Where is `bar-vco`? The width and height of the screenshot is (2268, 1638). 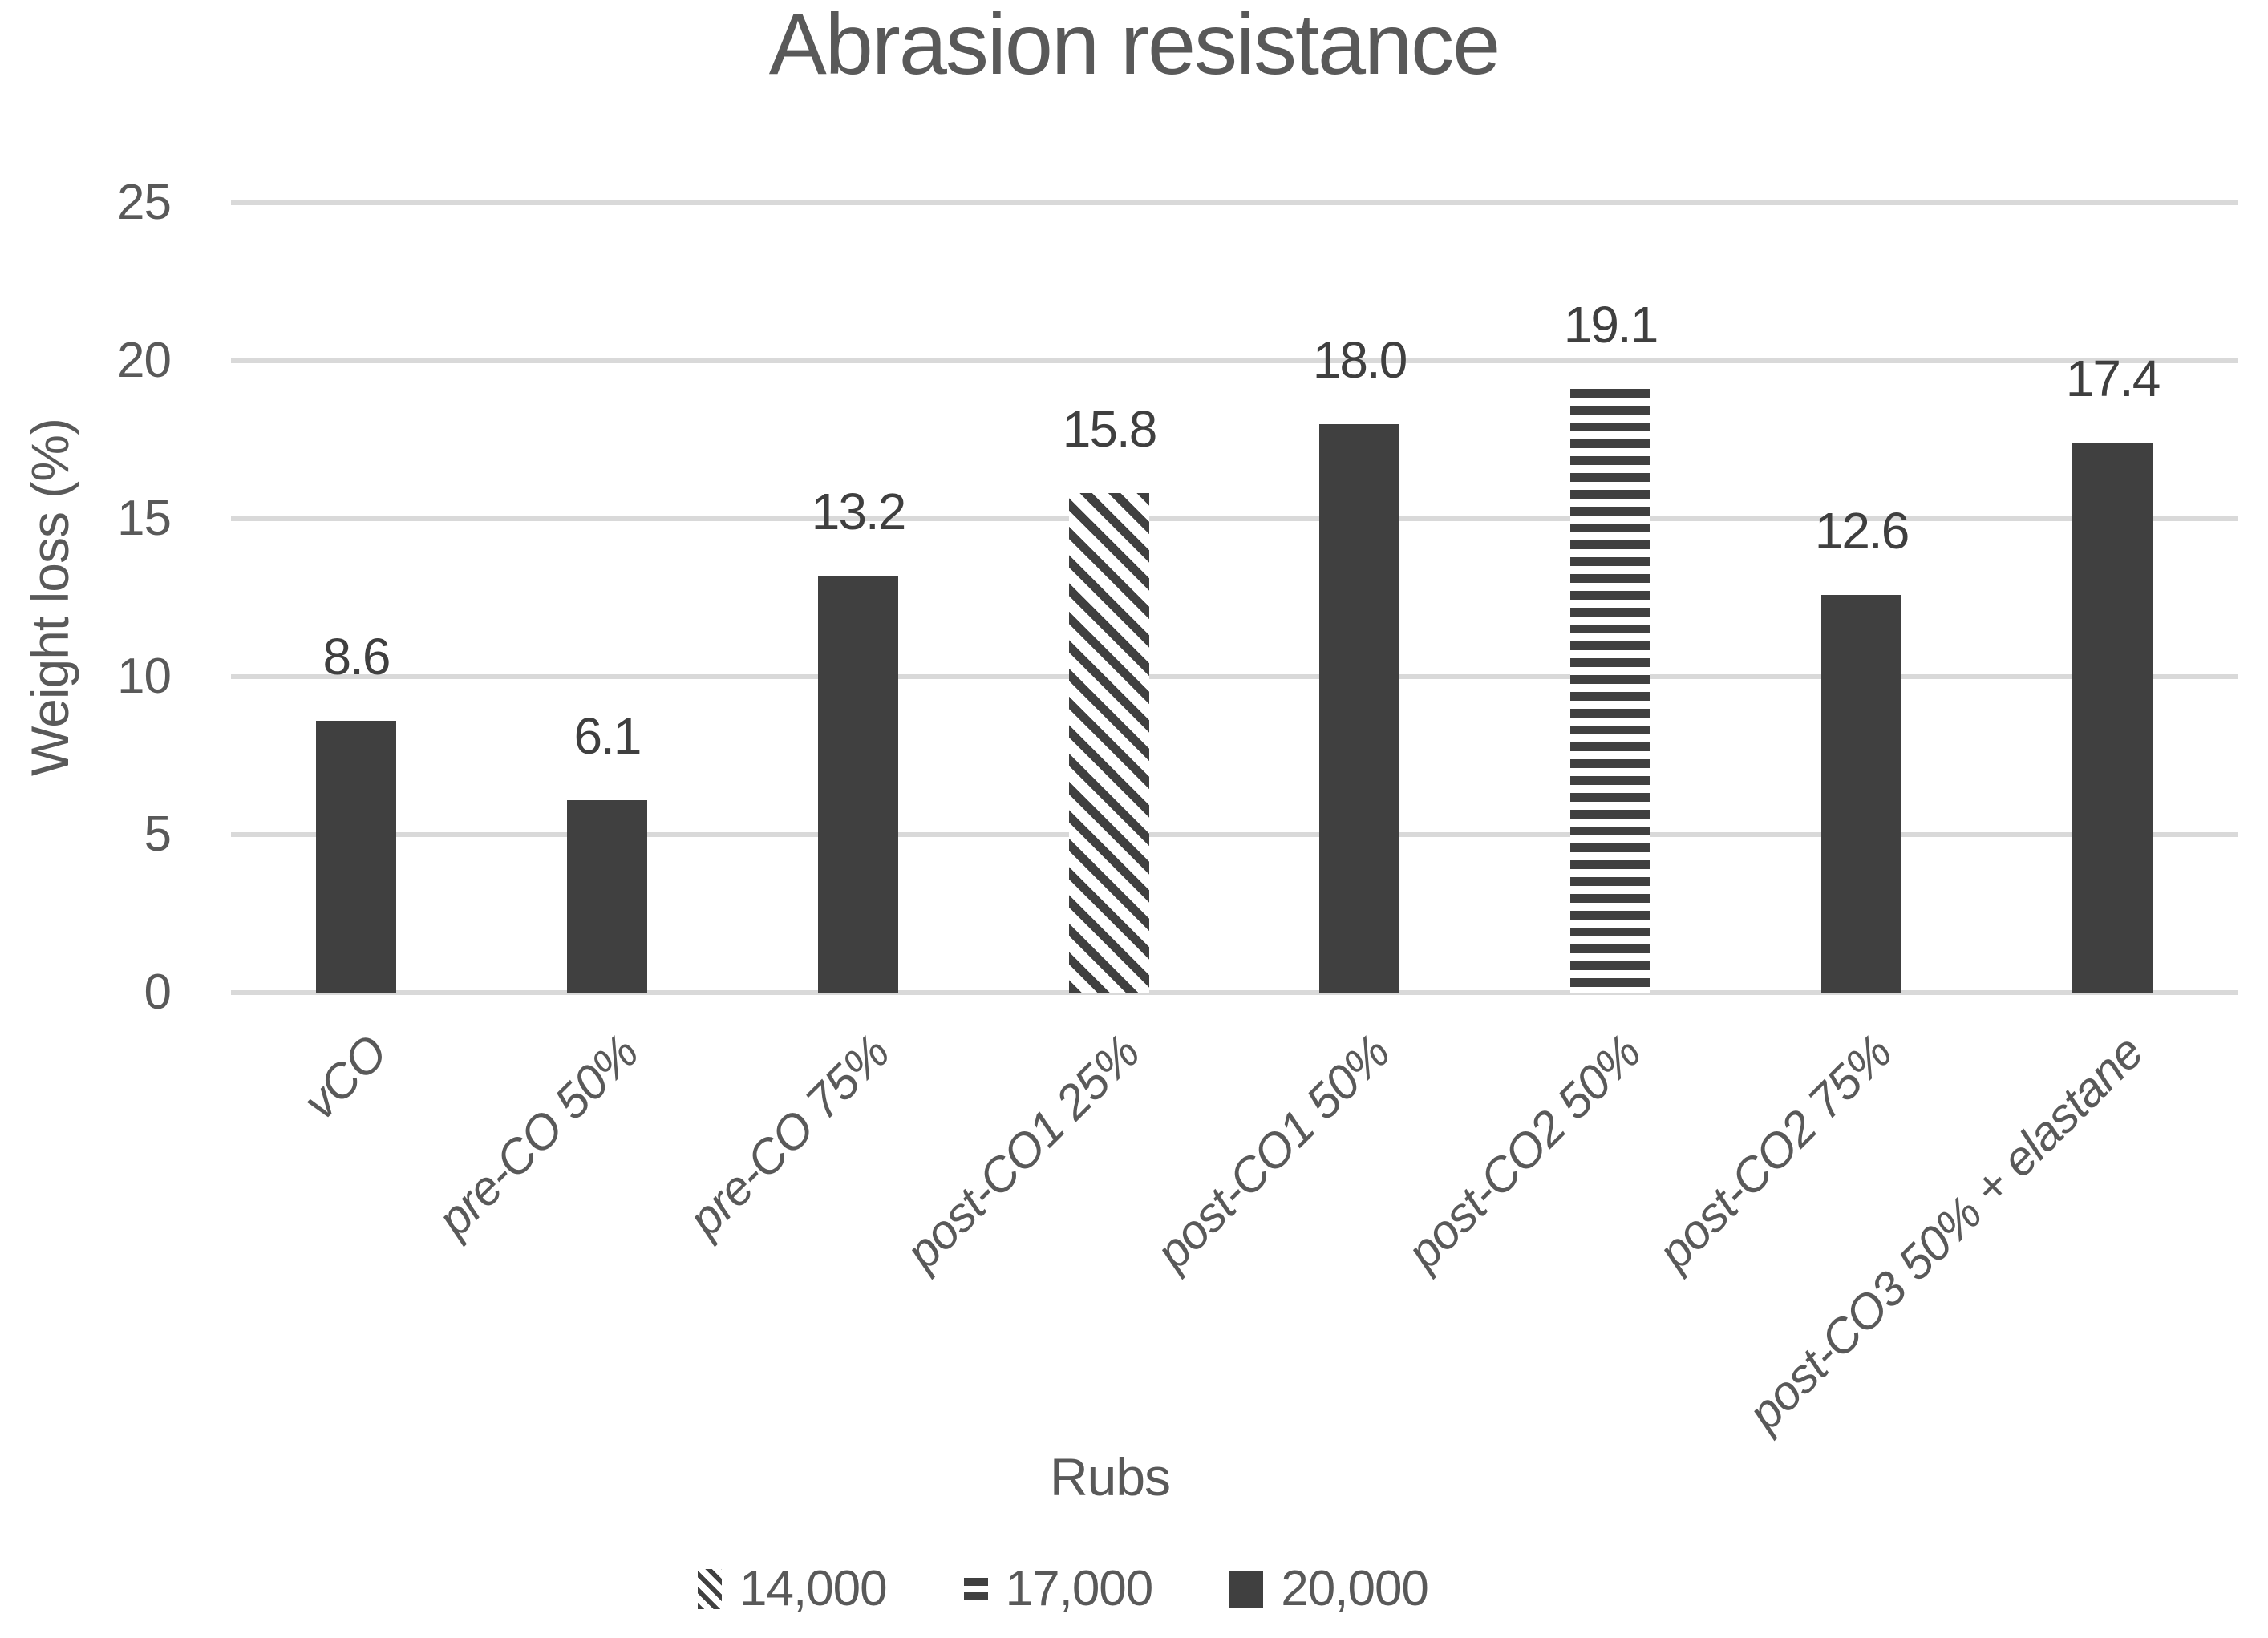
bar-vco is located at coordinates (356, 857).